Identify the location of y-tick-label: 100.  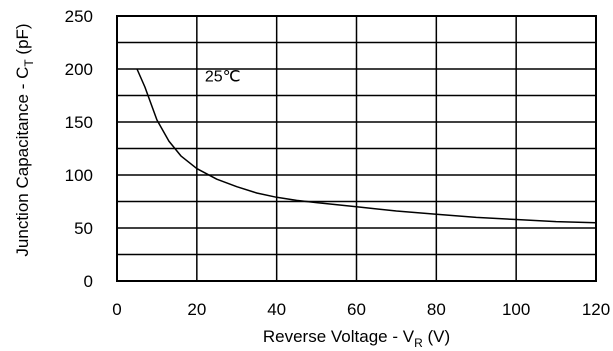
(79, 175).